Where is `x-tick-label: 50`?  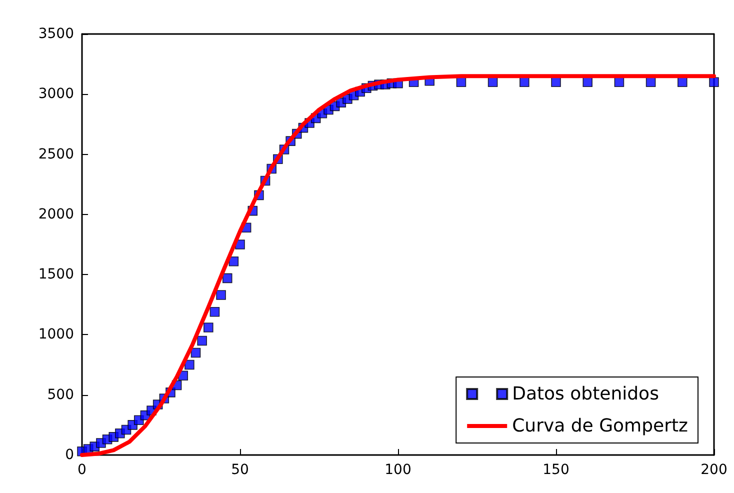 x-tick-label: 50 is located at coordinates (240, 470).